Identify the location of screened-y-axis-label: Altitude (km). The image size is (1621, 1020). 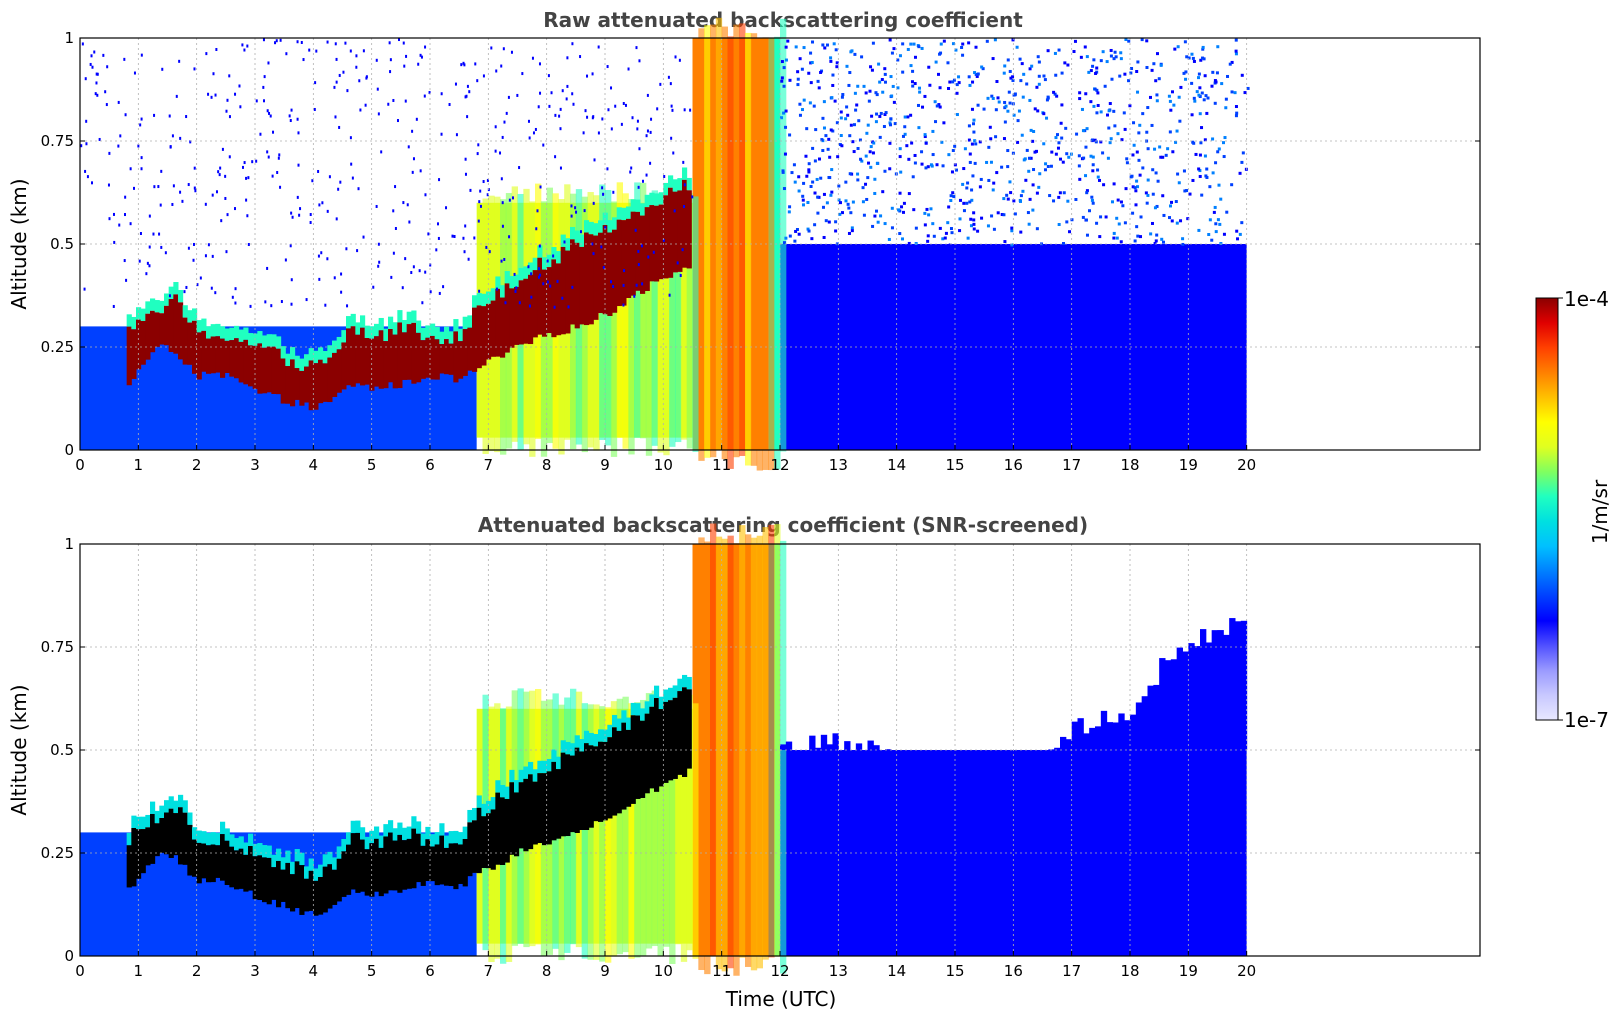
(19, 749).